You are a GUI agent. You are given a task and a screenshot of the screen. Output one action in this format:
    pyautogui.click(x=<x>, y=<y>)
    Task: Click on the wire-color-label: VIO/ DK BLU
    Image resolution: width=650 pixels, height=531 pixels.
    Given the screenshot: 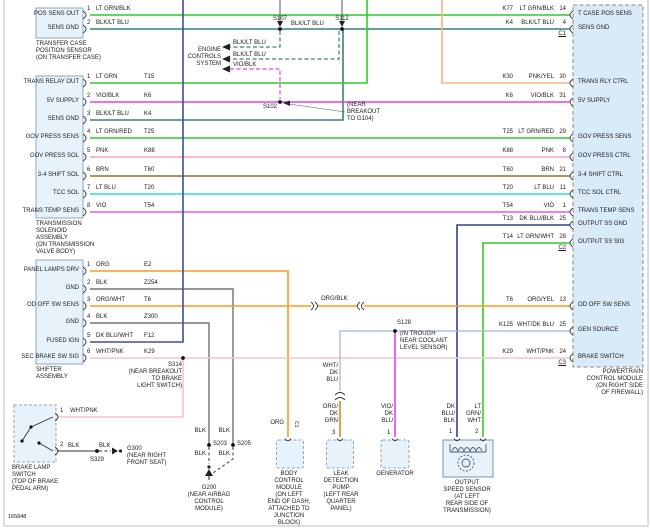 What is the action you would take?
    pyautogui.click(x=386, y=414)
    